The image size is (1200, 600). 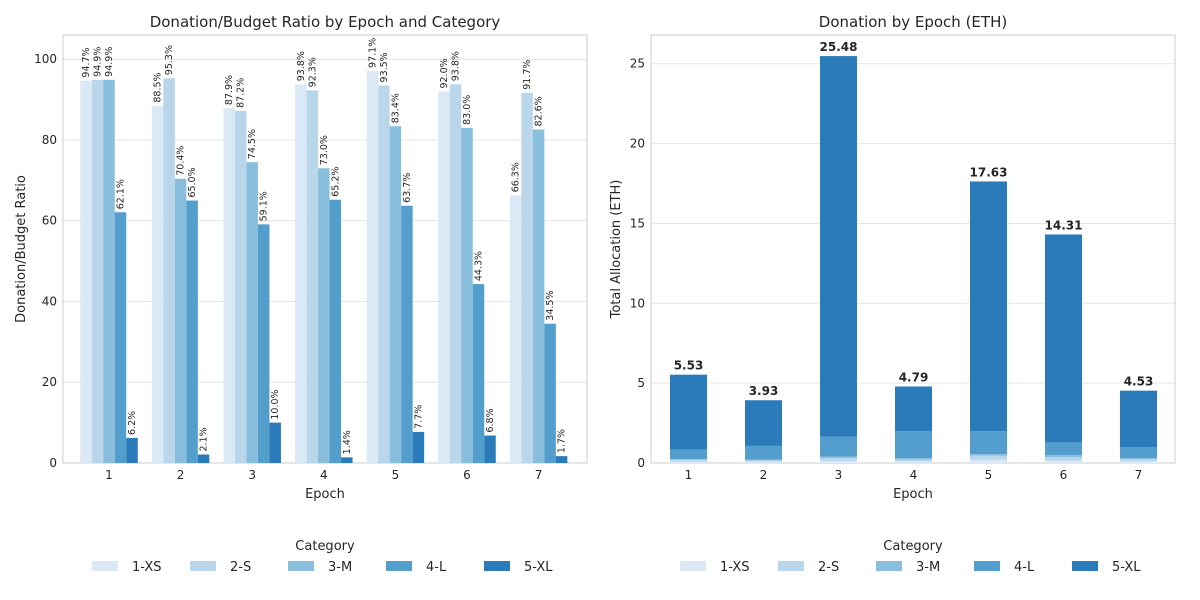 What do you see at coordinates (467, 110) in the screenshot?
I see `left-data-label: 83.0%` at bounding box center [467, 110].